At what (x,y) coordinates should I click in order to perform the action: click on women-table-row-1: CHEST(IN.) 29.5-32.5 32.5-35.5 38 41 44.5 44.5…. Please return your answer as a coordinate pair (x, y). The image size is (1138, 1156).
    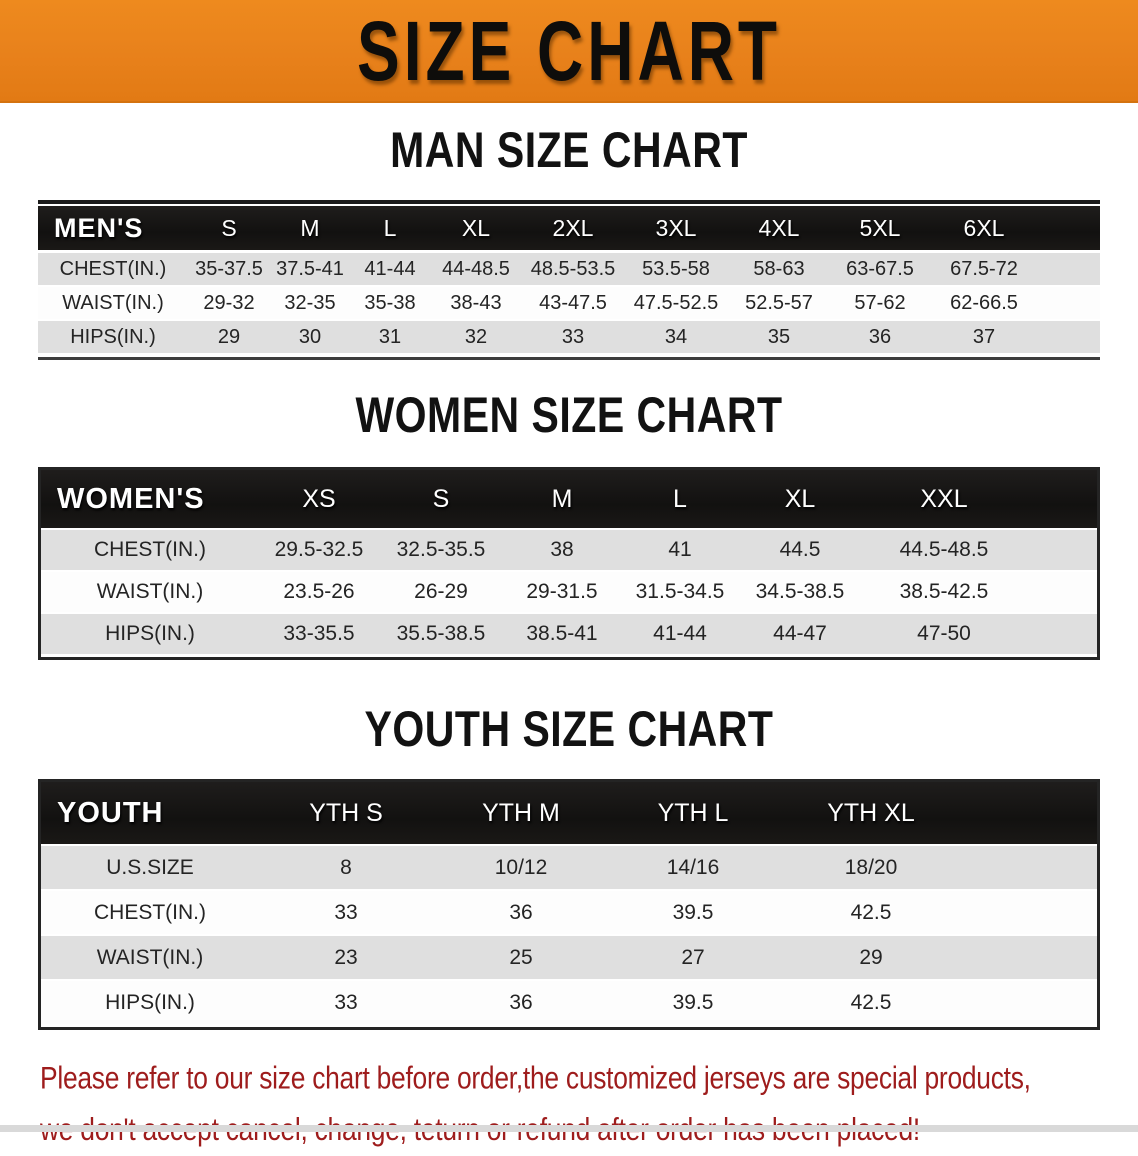
    Looking at the image, I should click on (569, 550).